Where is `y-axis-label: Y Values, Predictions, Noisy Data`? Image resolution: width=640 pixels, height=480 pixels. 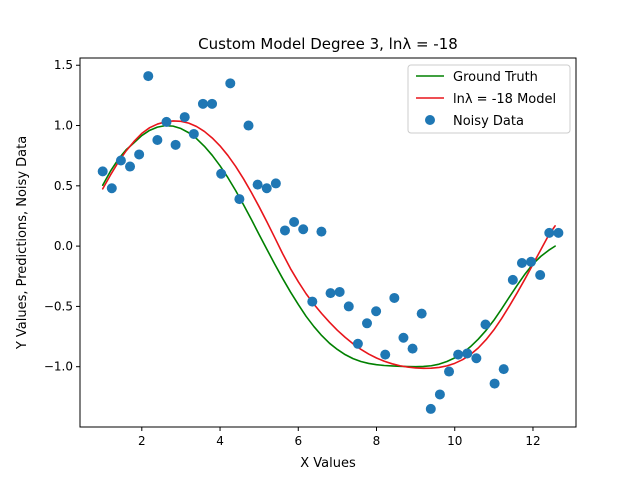
y-axis-label: Y Values, Predictions, Noisy Data is located at coordinates (22, 243).